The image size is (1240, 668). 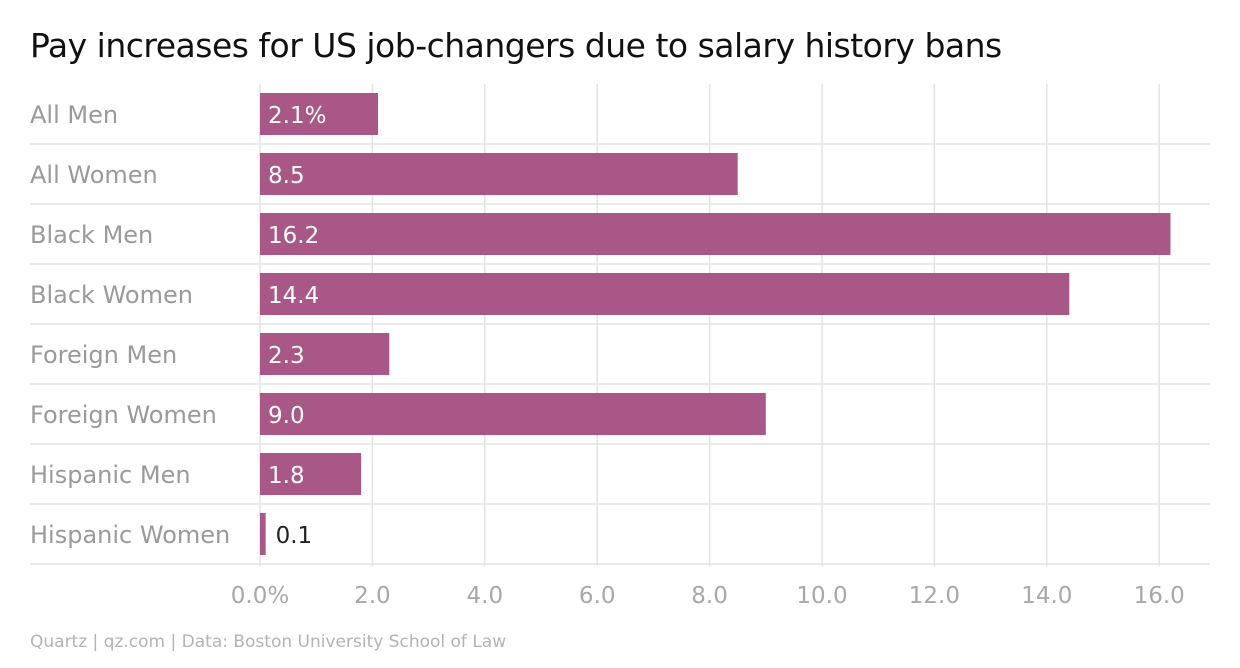 What do you see at coordinates (91, 235) in the screenshot?
I see `category-label: Black Men` at bounding box center [91, 235].